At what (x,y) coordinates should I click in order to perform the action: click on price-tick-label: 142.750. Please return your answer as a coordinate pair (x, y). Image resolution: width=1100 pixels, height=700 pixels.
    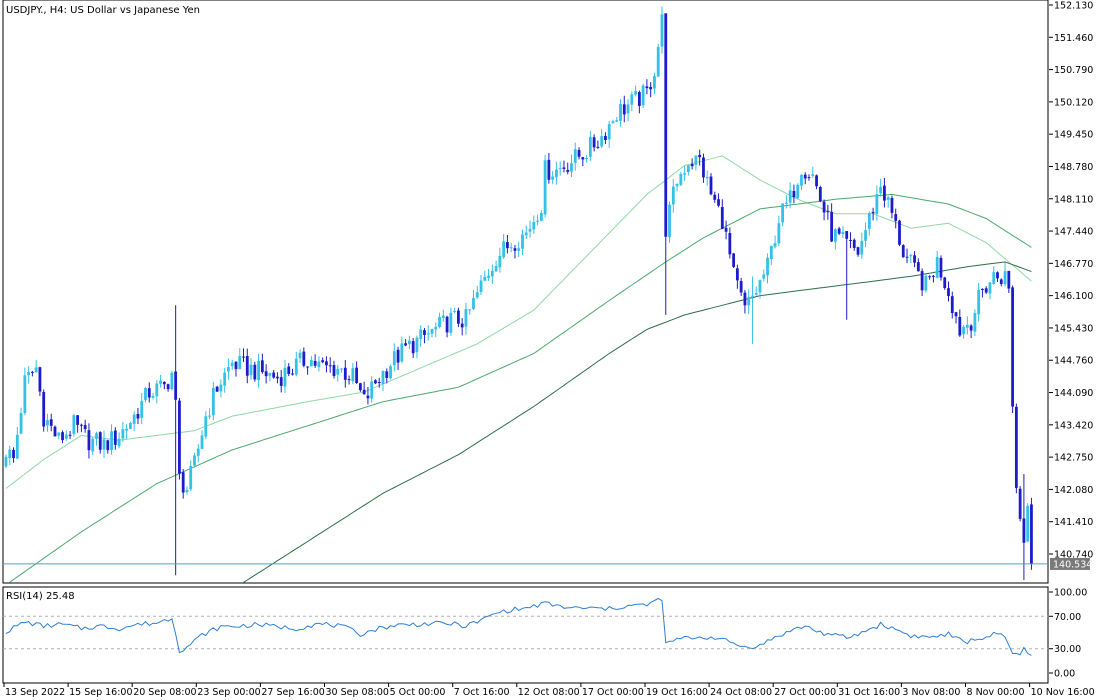
    Looking at the image, I should click on (1073, 458).